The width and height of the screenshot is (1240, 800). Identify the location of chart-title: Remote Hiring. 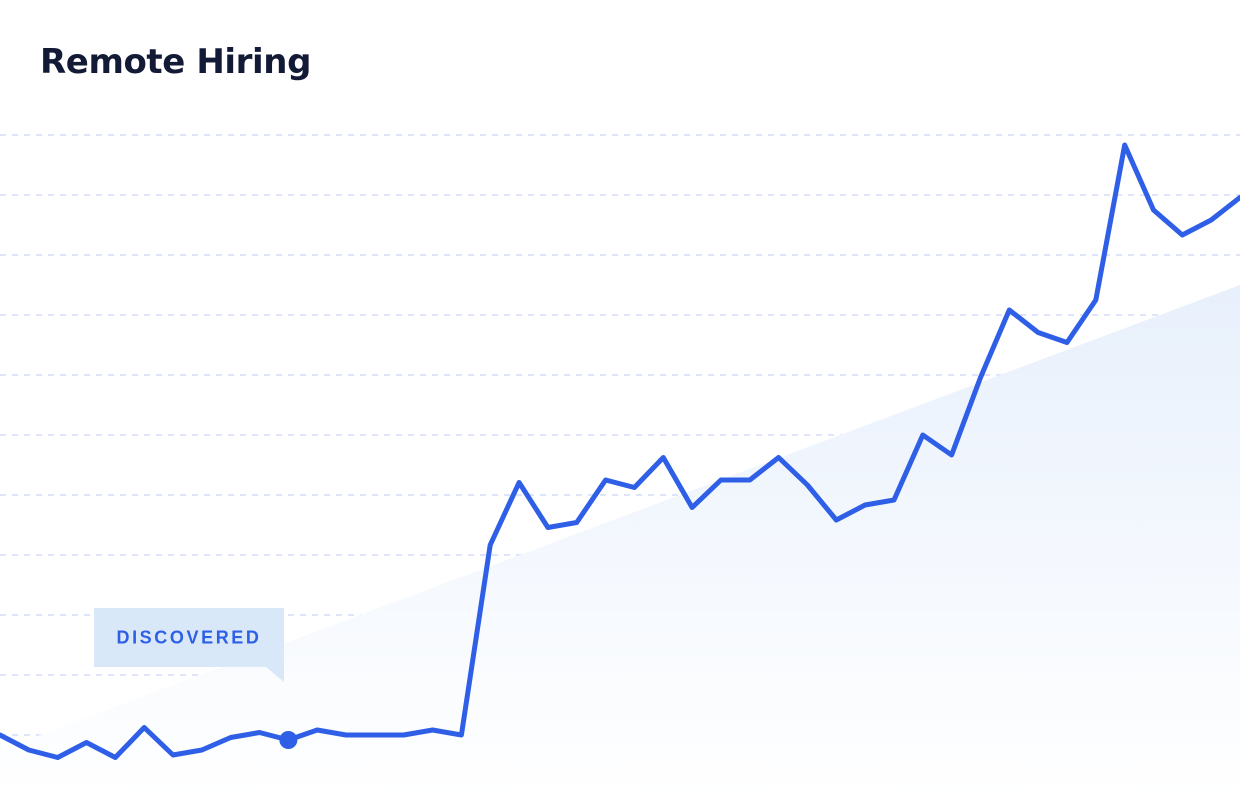
(176, 62).